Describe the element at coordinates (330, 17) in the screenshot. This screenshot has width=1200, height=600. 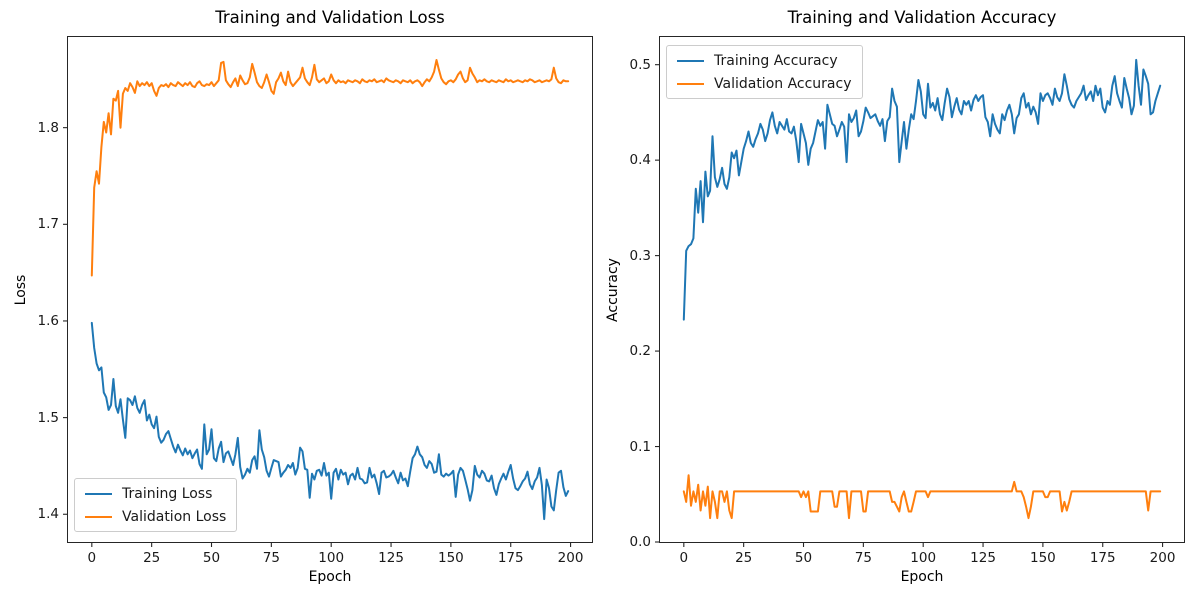
I see `loss-chart-title: Training and Validation Loss` at that location.